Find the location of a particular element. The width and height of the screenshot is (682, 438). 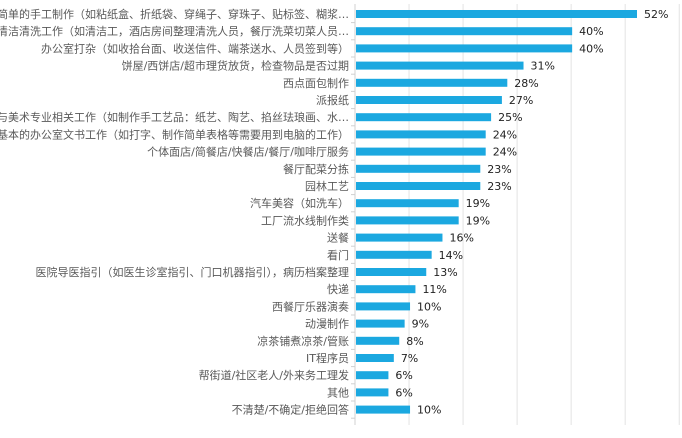

category-label: 汽车美容（如洗车） is located at coordinates (299, 203).